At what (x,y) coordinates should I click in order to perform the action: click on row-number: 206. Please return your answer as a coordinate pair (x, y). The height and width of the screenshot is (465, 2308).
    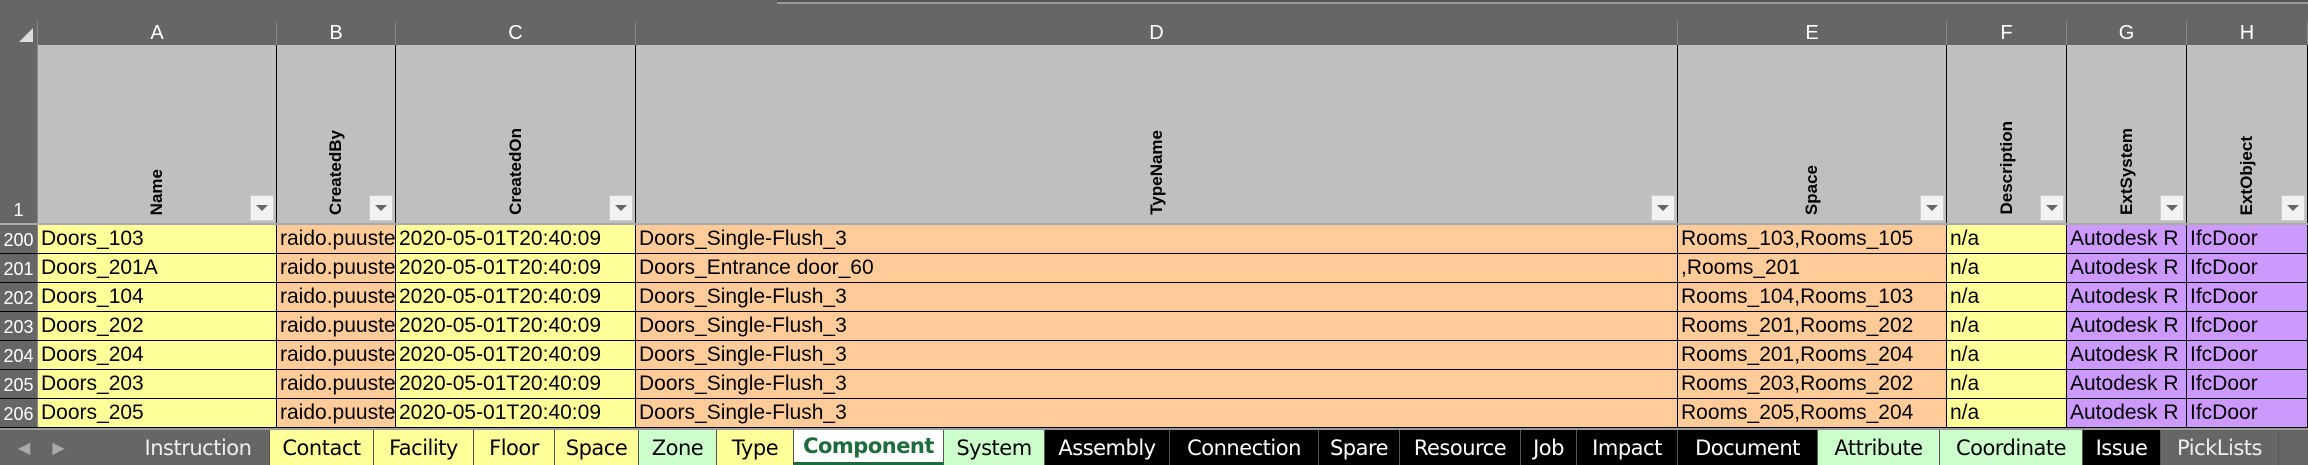
    Looking at the image, I should click on (19, 413).